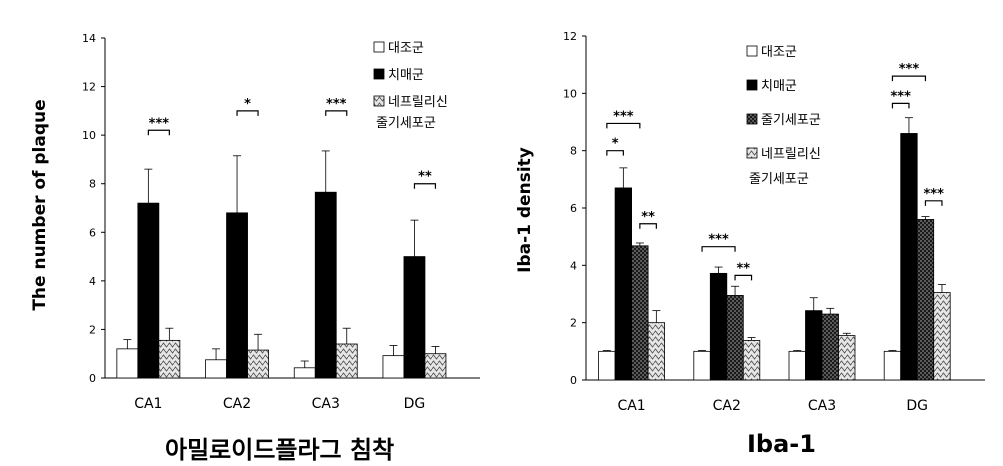  Describe the element at coordinates (280, 450) in the screenshot. I see `chart-title-amyloid: 아밀로이드플라그 침착` at that location.